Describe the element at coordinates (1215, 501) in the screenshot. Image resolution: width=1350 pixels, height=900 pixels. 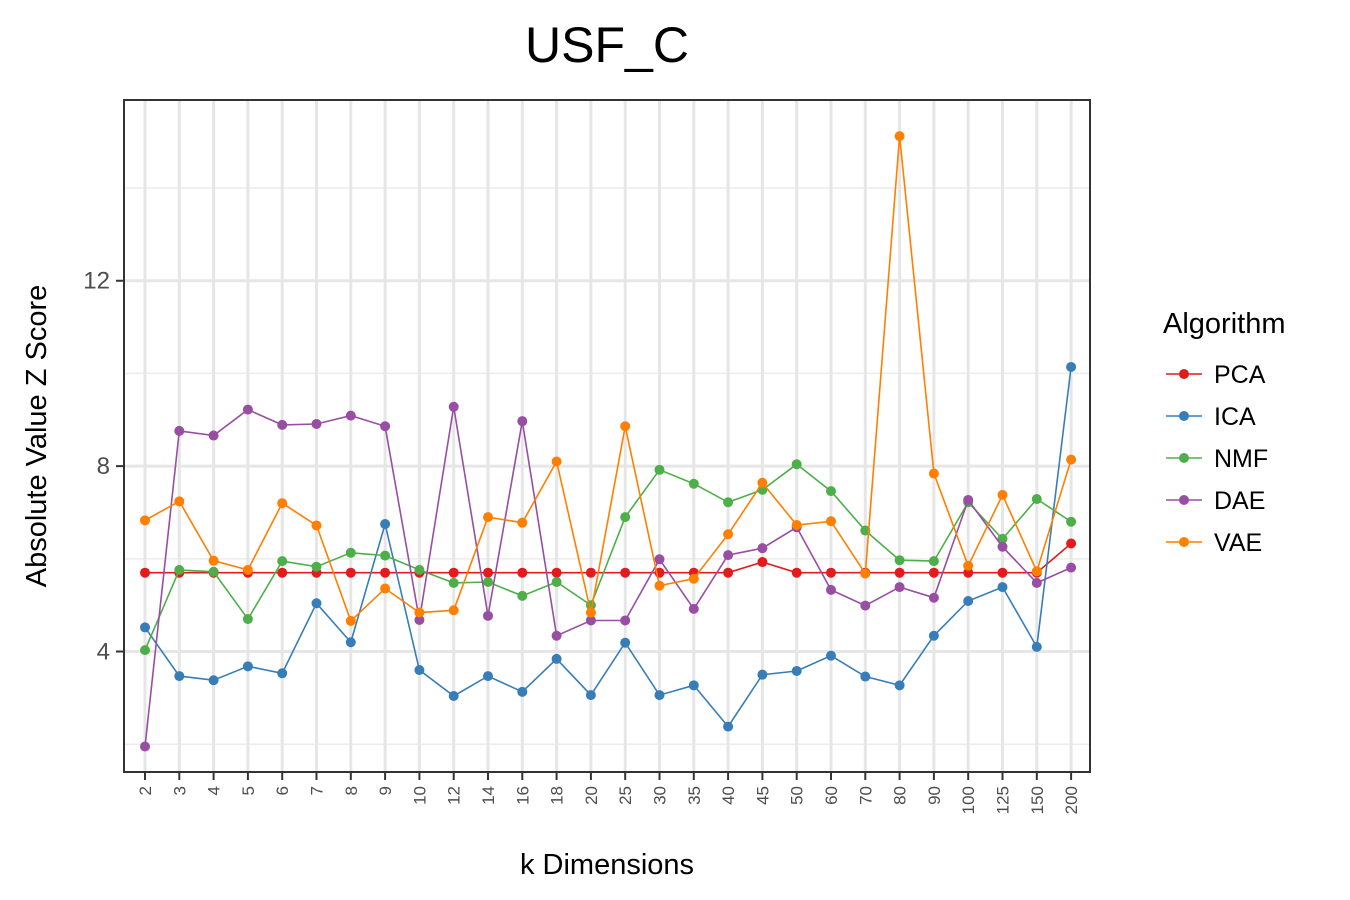
I see `legend-item-dae: DAE` at that location.